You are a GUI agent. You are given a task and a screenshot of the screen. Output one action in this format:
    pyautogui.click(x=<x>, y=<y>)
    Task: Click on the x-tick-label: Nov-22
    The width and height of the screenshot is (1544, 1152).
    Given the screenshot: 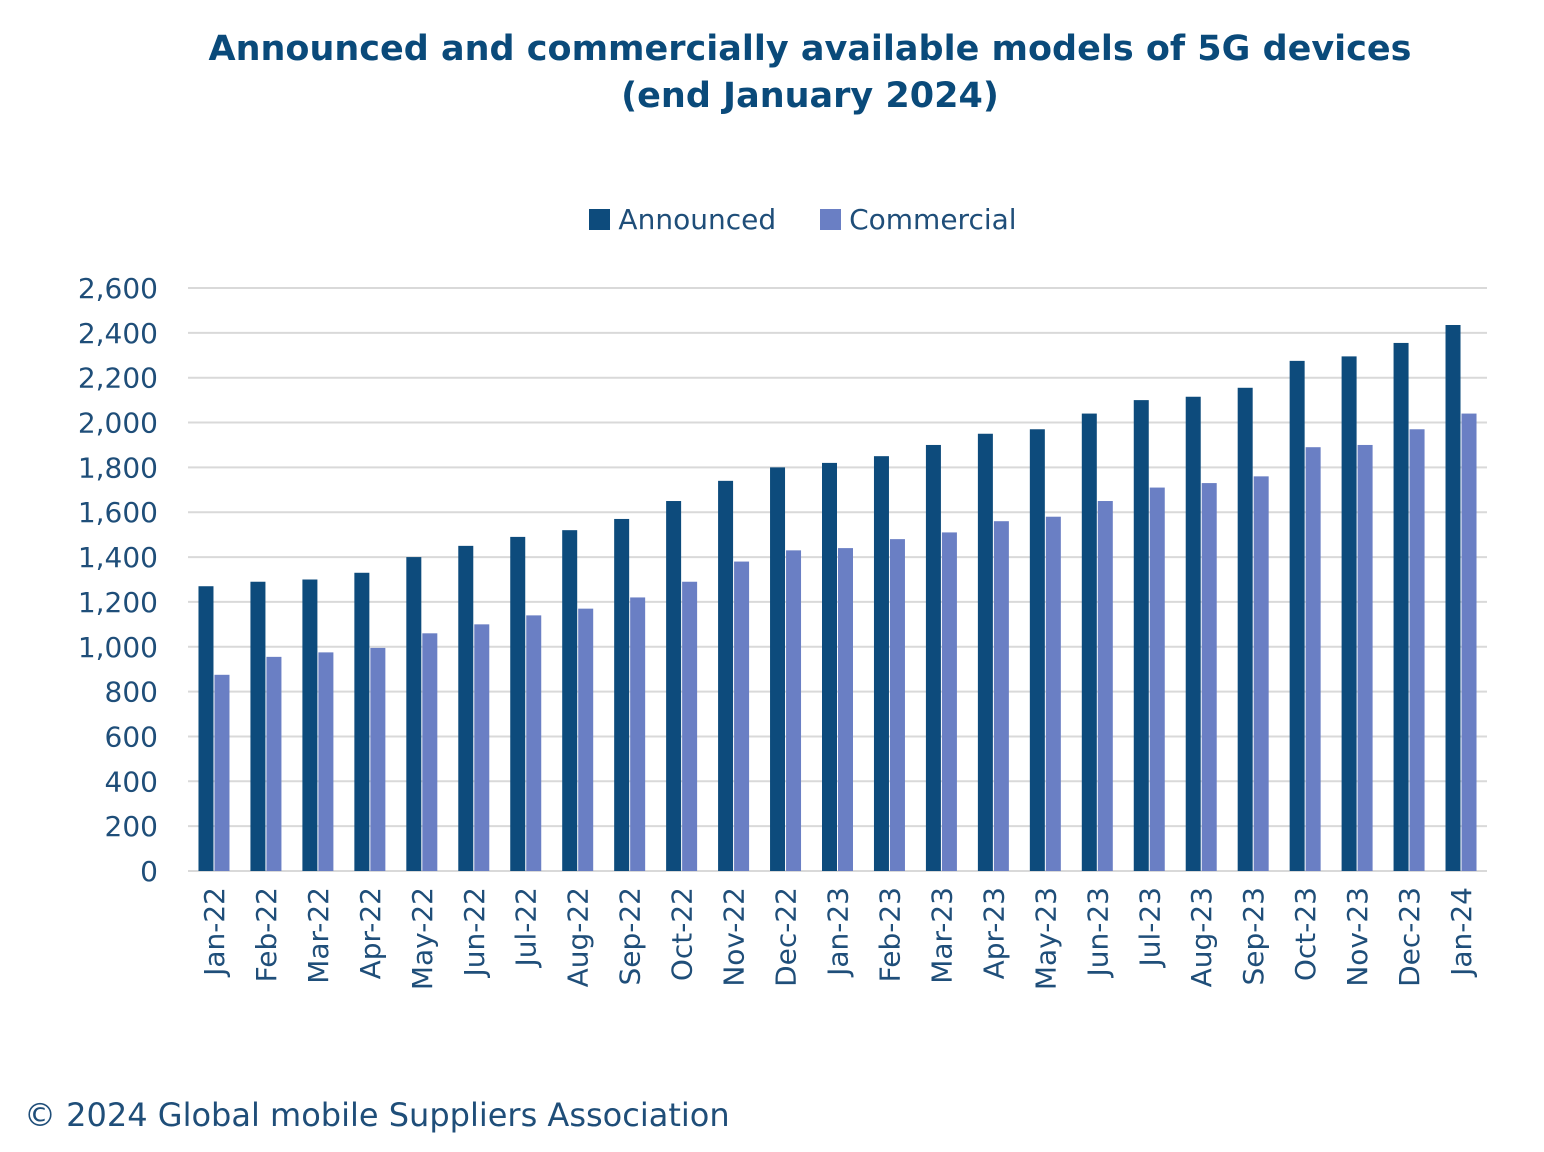 What is the action you would take?
    pyautogui.click(x=734, y=937)
    